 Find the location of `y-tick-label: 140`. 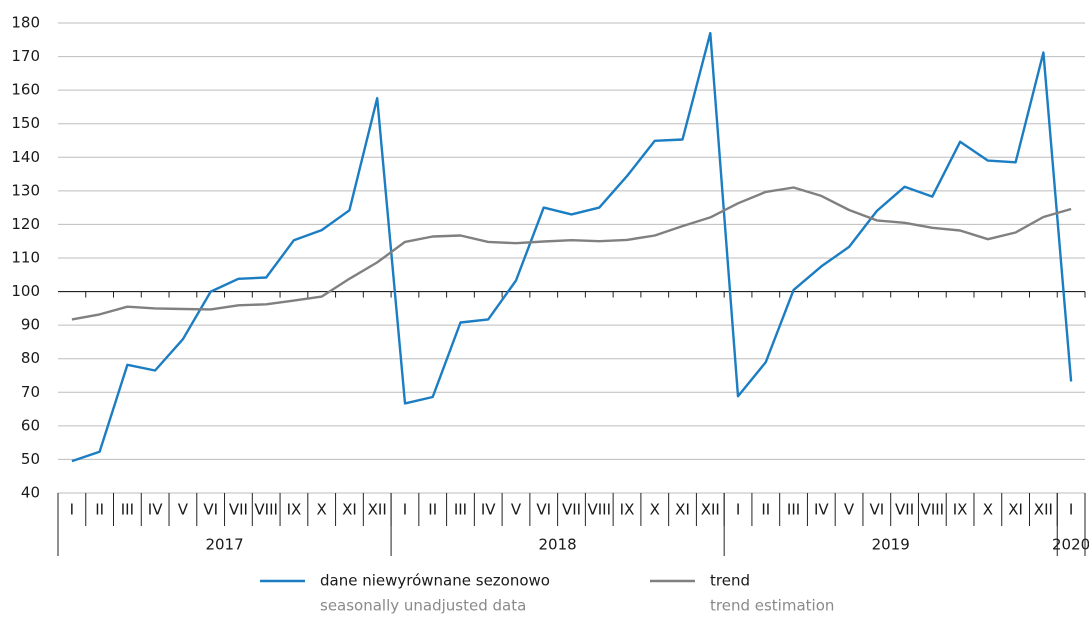

y-tick-label: 140 is located at coordinates (25, 157).